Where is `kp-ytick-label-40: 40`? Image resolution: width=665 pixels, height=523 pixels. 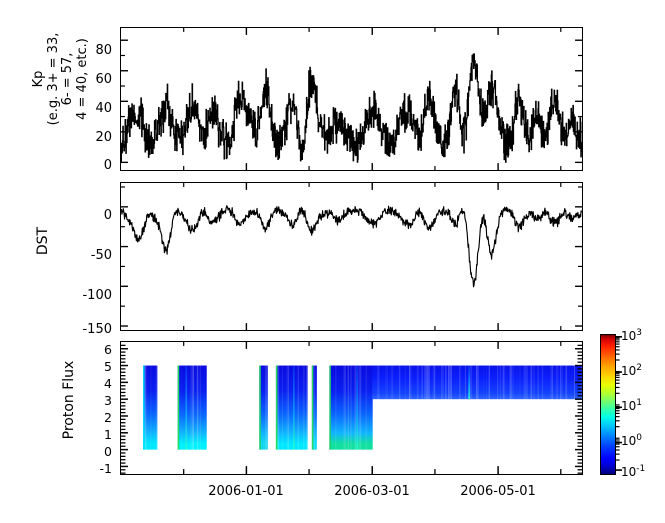 kp-ytick-label-40: 40 is located at coordinates (103, 108).